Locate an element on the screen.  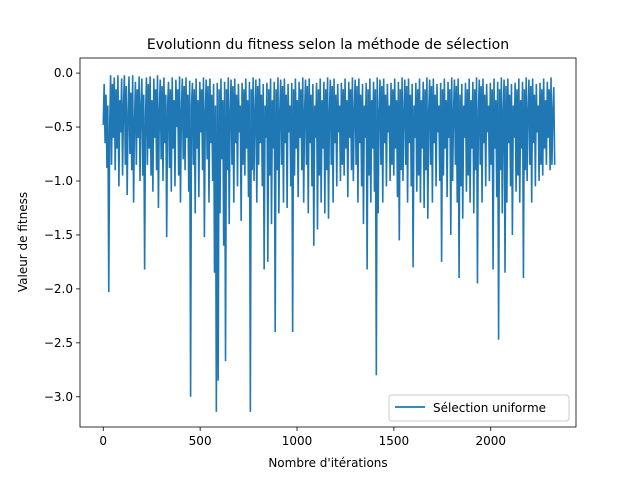
legend: Sélection uniforme is located at coordinates (479, 408).